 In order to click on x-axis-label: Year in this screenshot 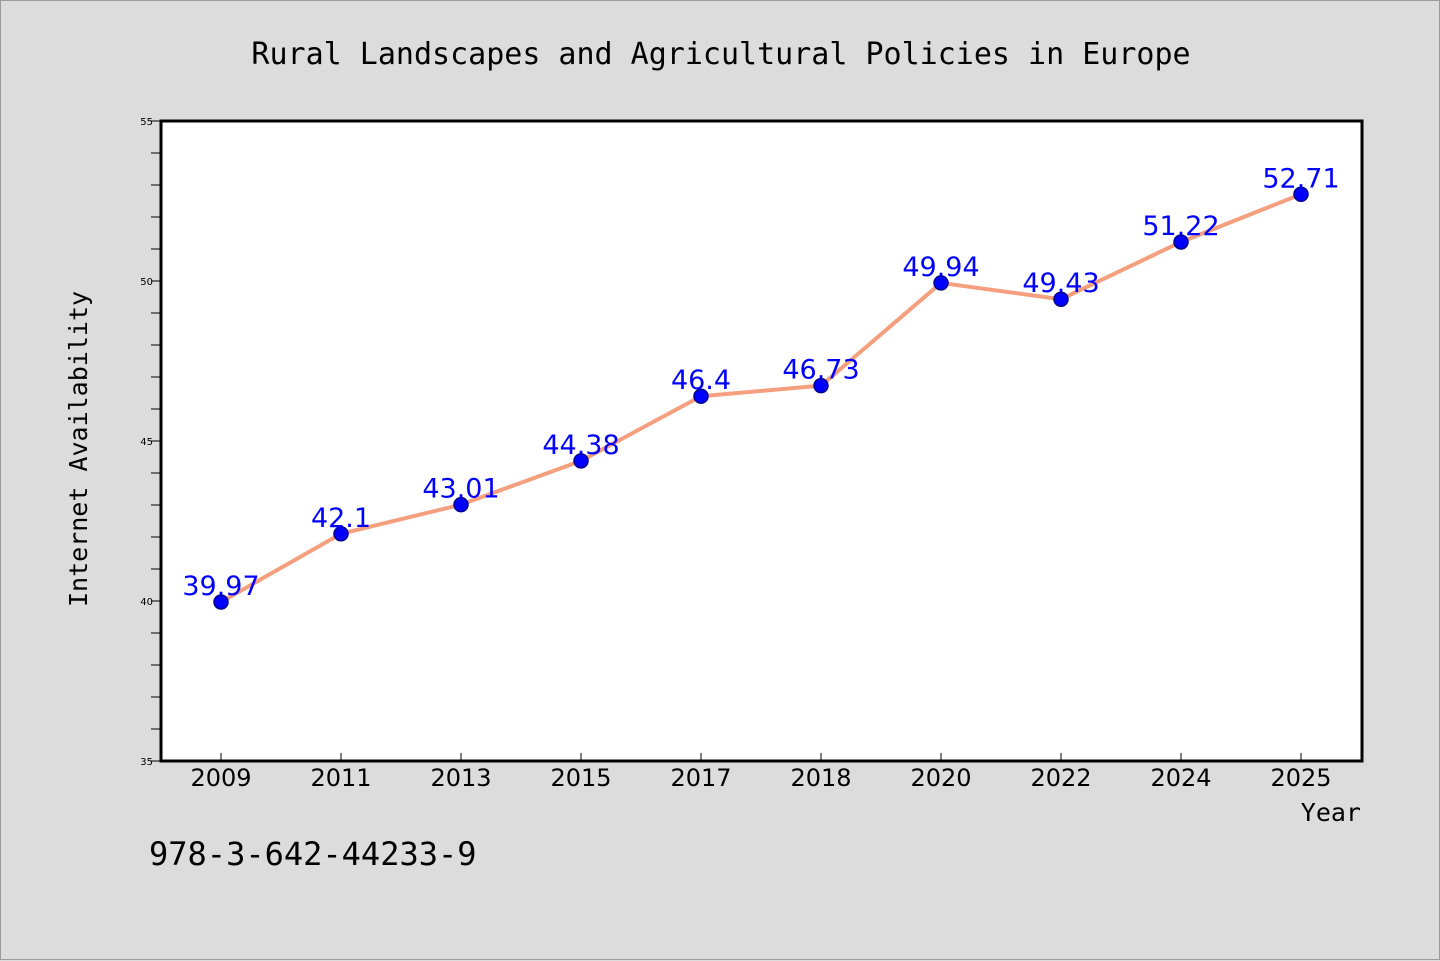, I will do `click(1331, 812)`.